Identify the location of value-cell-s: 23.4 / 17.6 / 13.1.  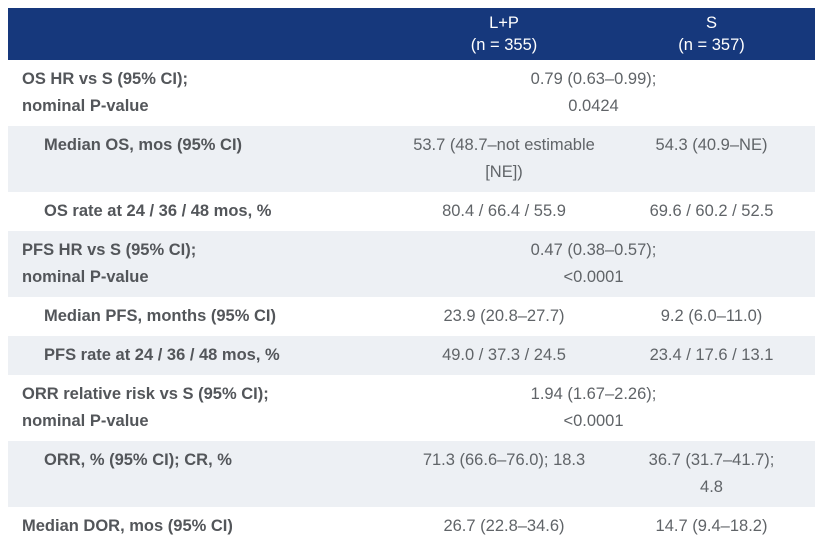
(711, 355).